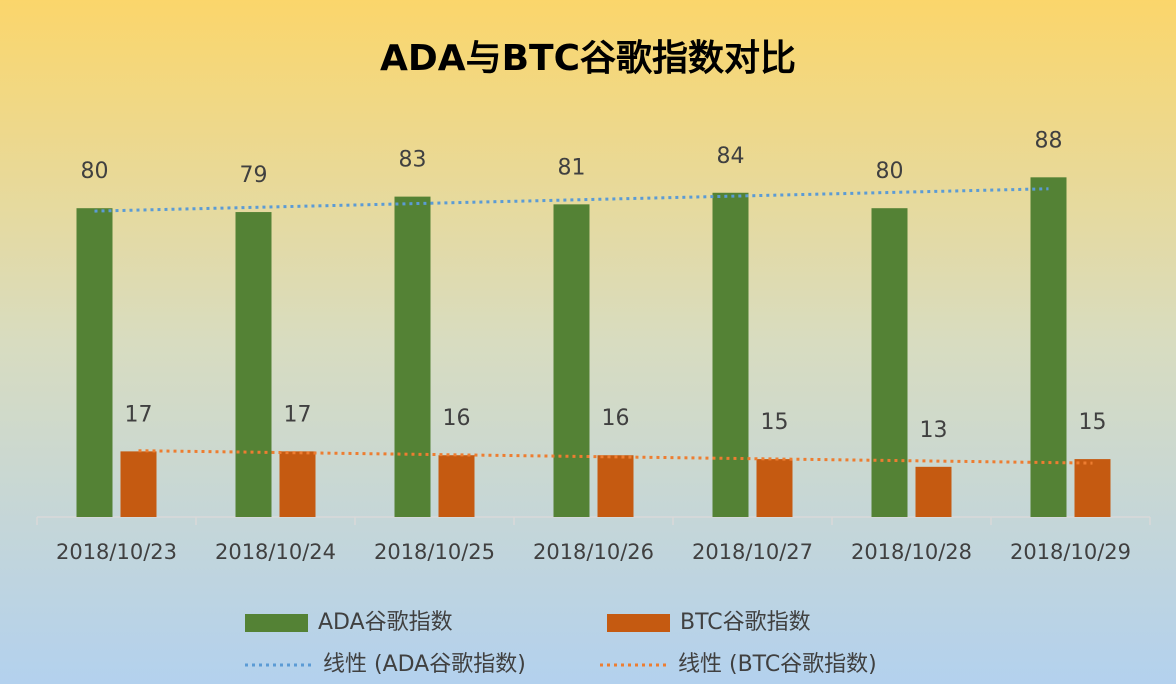  What do you see at coordinates (934, 430) in the screenshot?
I see `data-label: 13` at bounding box center [934, 430].